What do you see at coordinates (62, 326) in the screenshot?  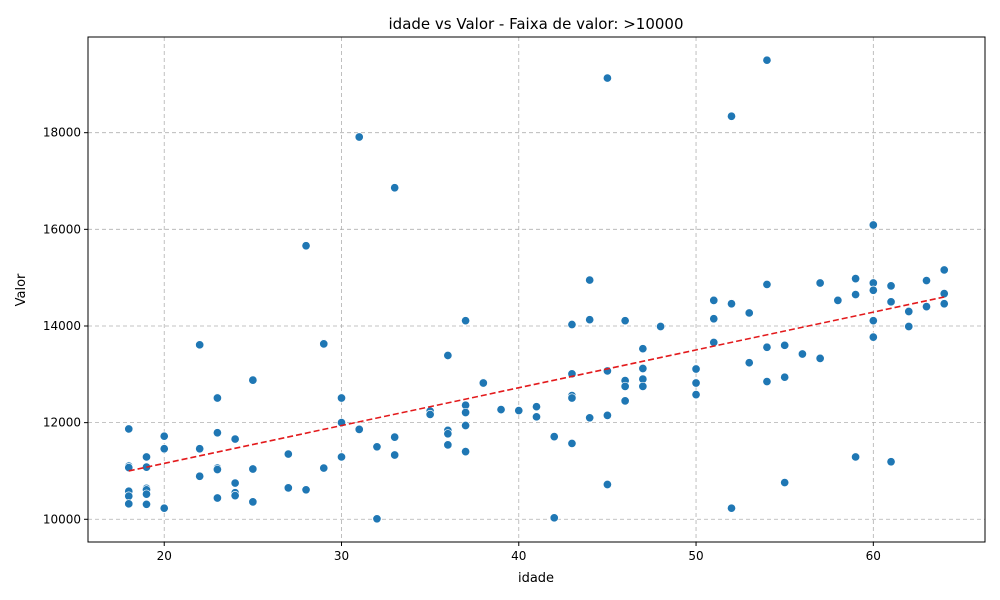 I see `y-tick-label: 14000` at bounding box center [62, 326].